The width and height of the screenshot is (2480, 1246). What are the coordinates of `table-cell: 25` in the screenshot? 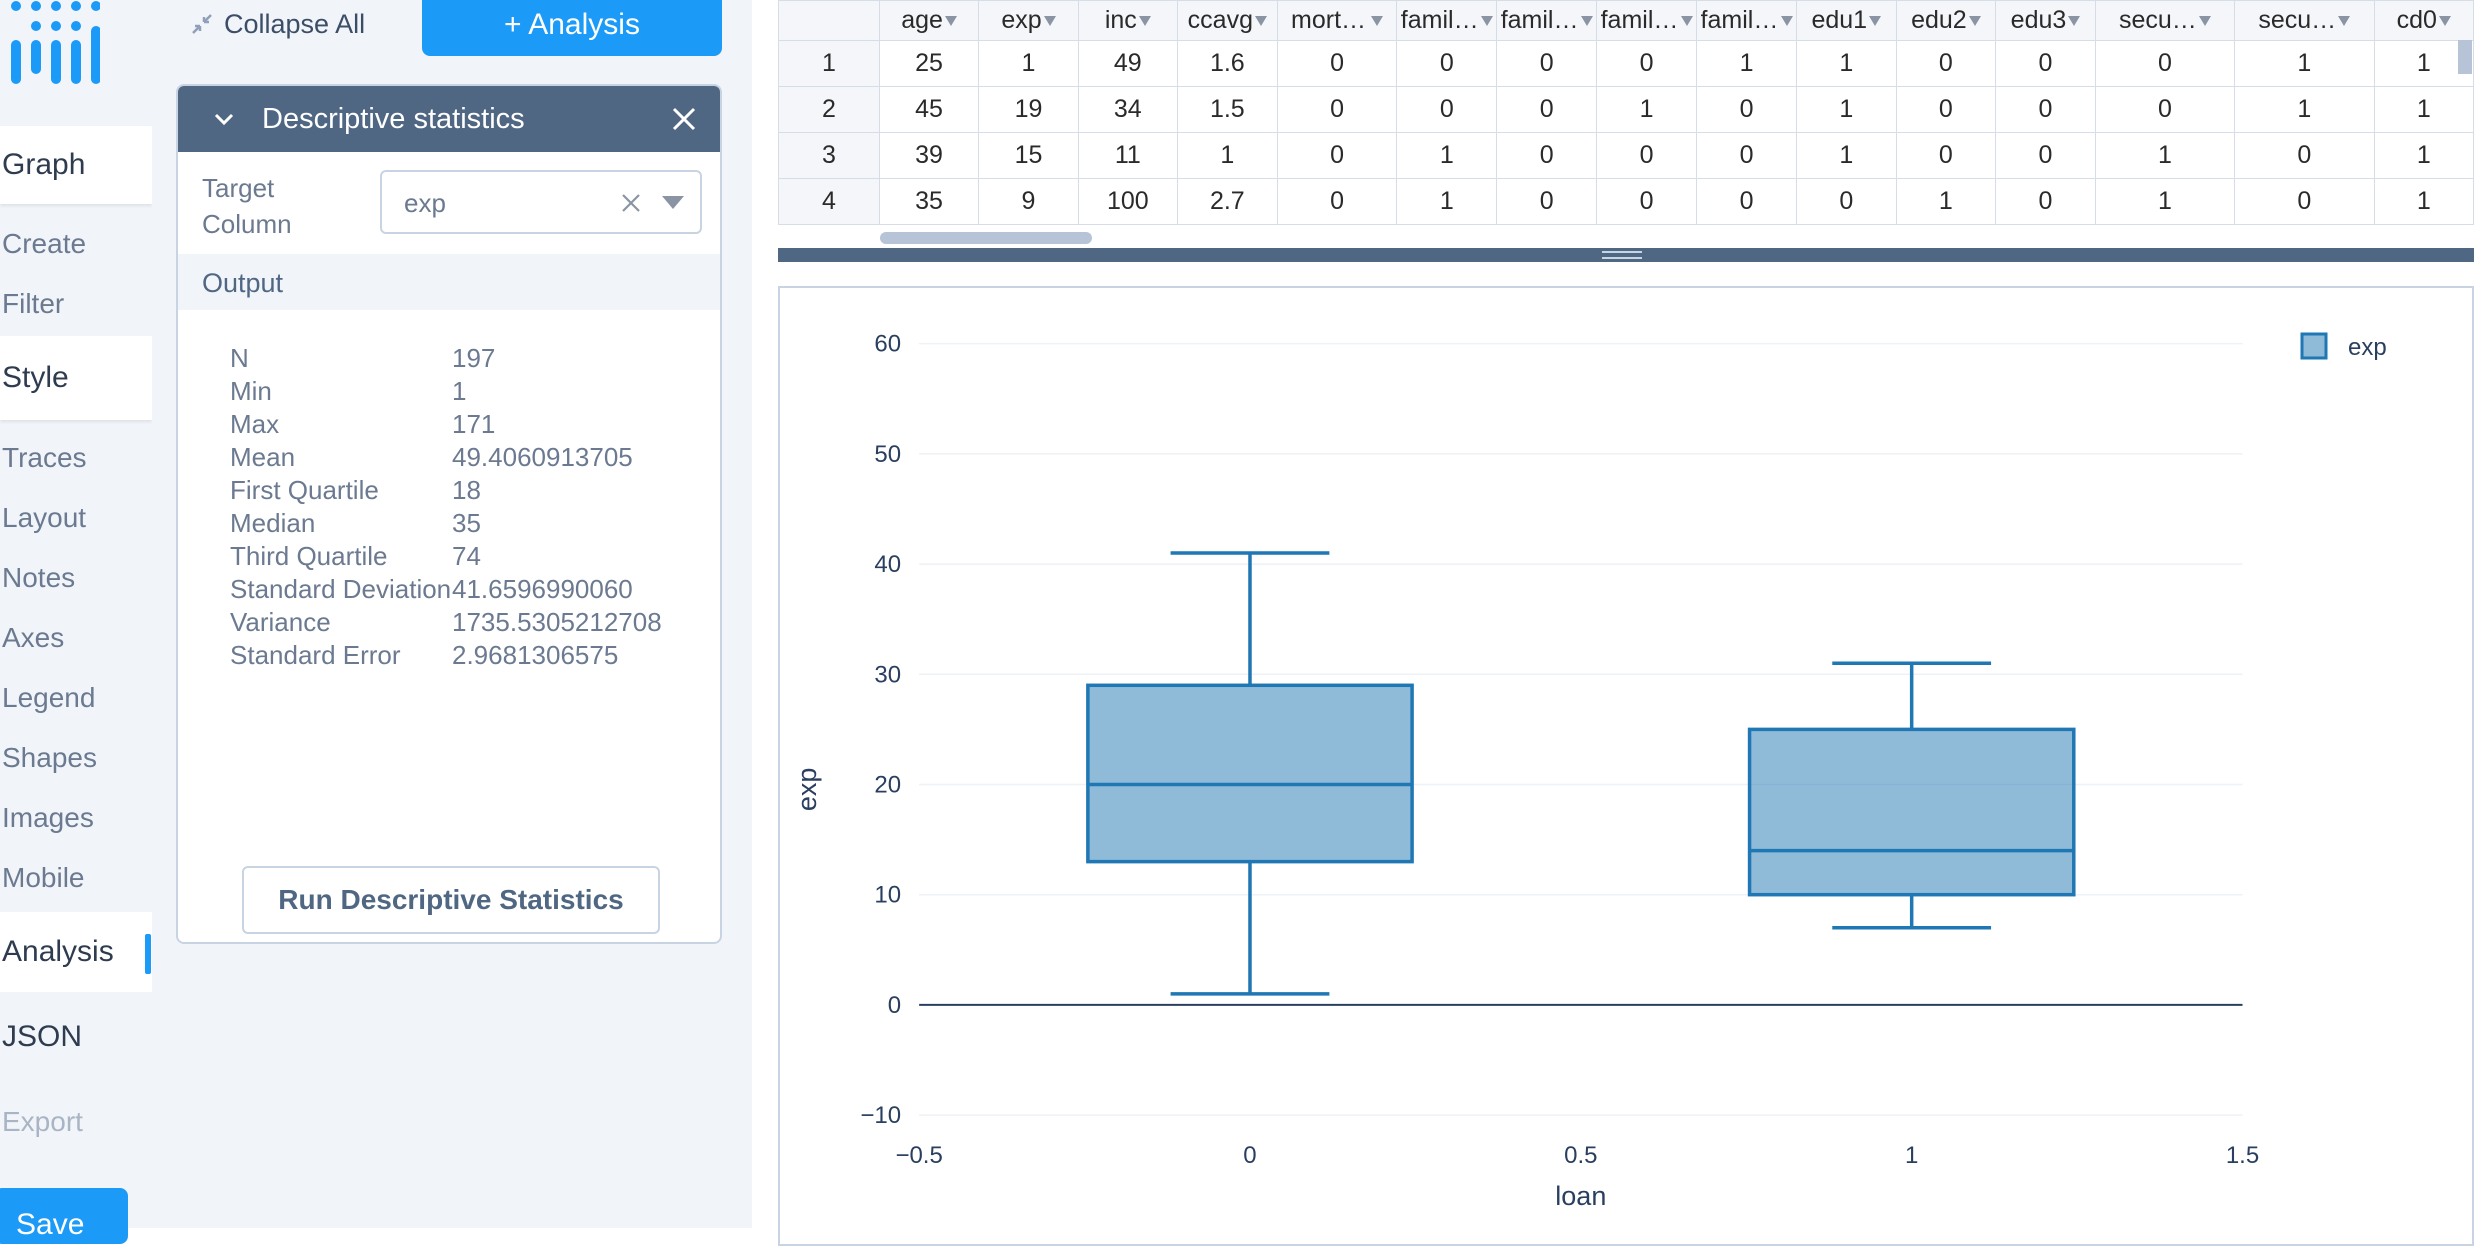 It's located at (928, 64).